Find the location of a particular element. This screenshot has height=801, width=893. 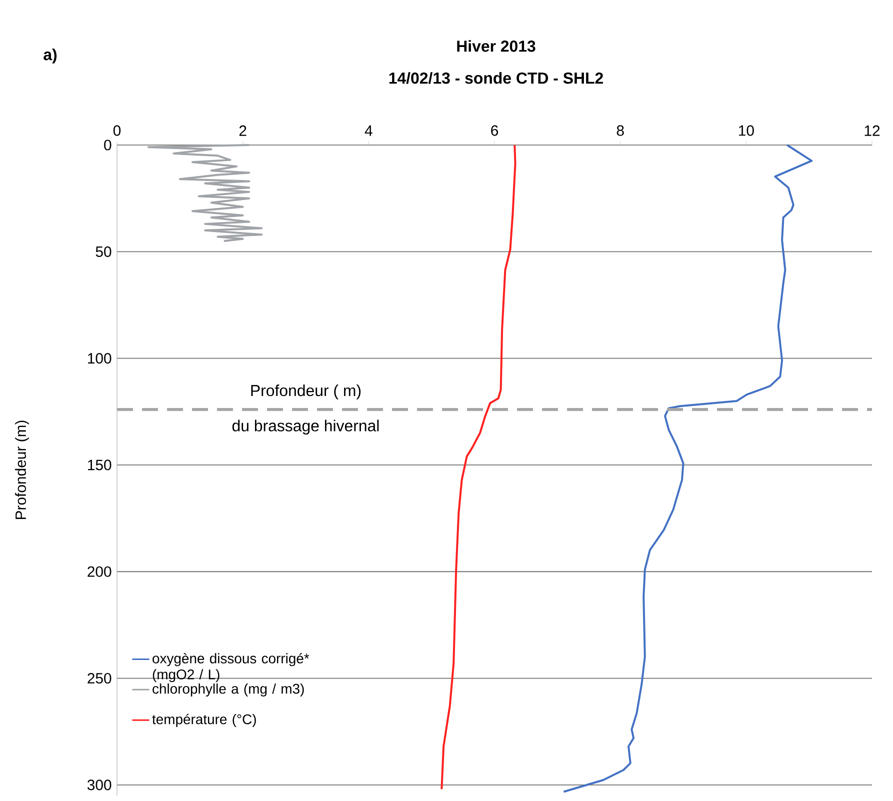

text: a) is located at coordinates (50, 56).